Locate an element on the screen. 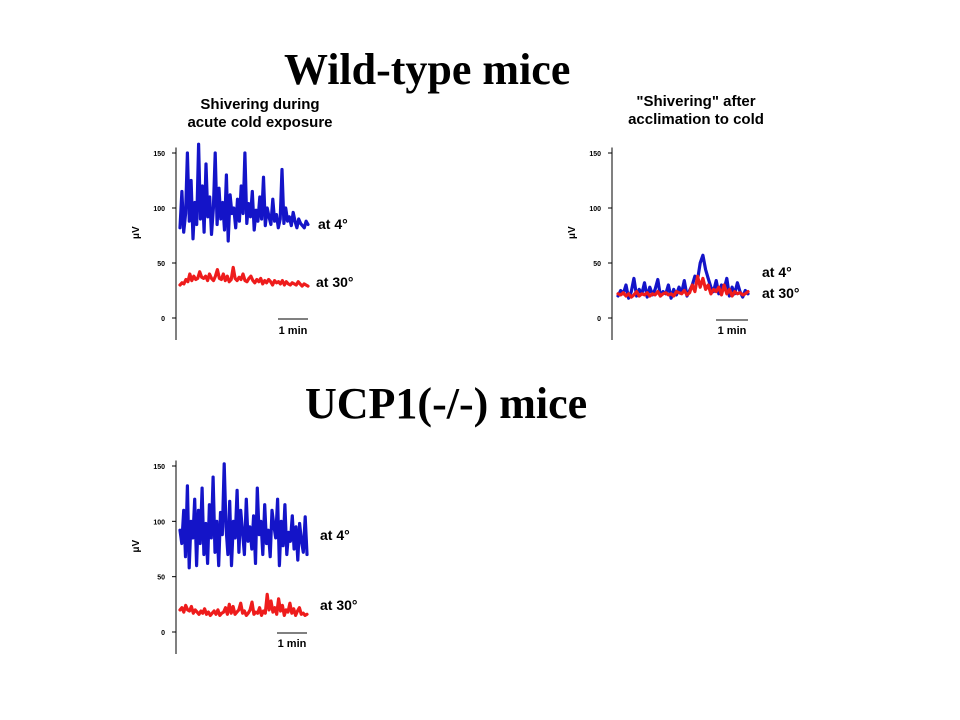 Image resolution: width=960 pixels, height=720 pixels. panel-1-title: Shivering during acute cold exposure is located at coordinates (260, 114).